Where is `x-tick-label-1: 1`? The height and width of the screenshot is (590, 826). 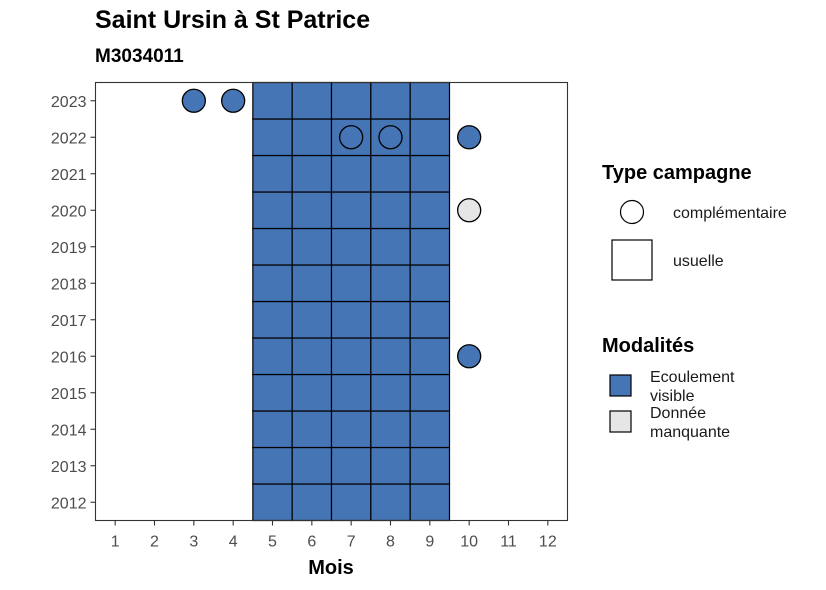
x-tick-label-1: 1 is located at coordinates (115, 542).